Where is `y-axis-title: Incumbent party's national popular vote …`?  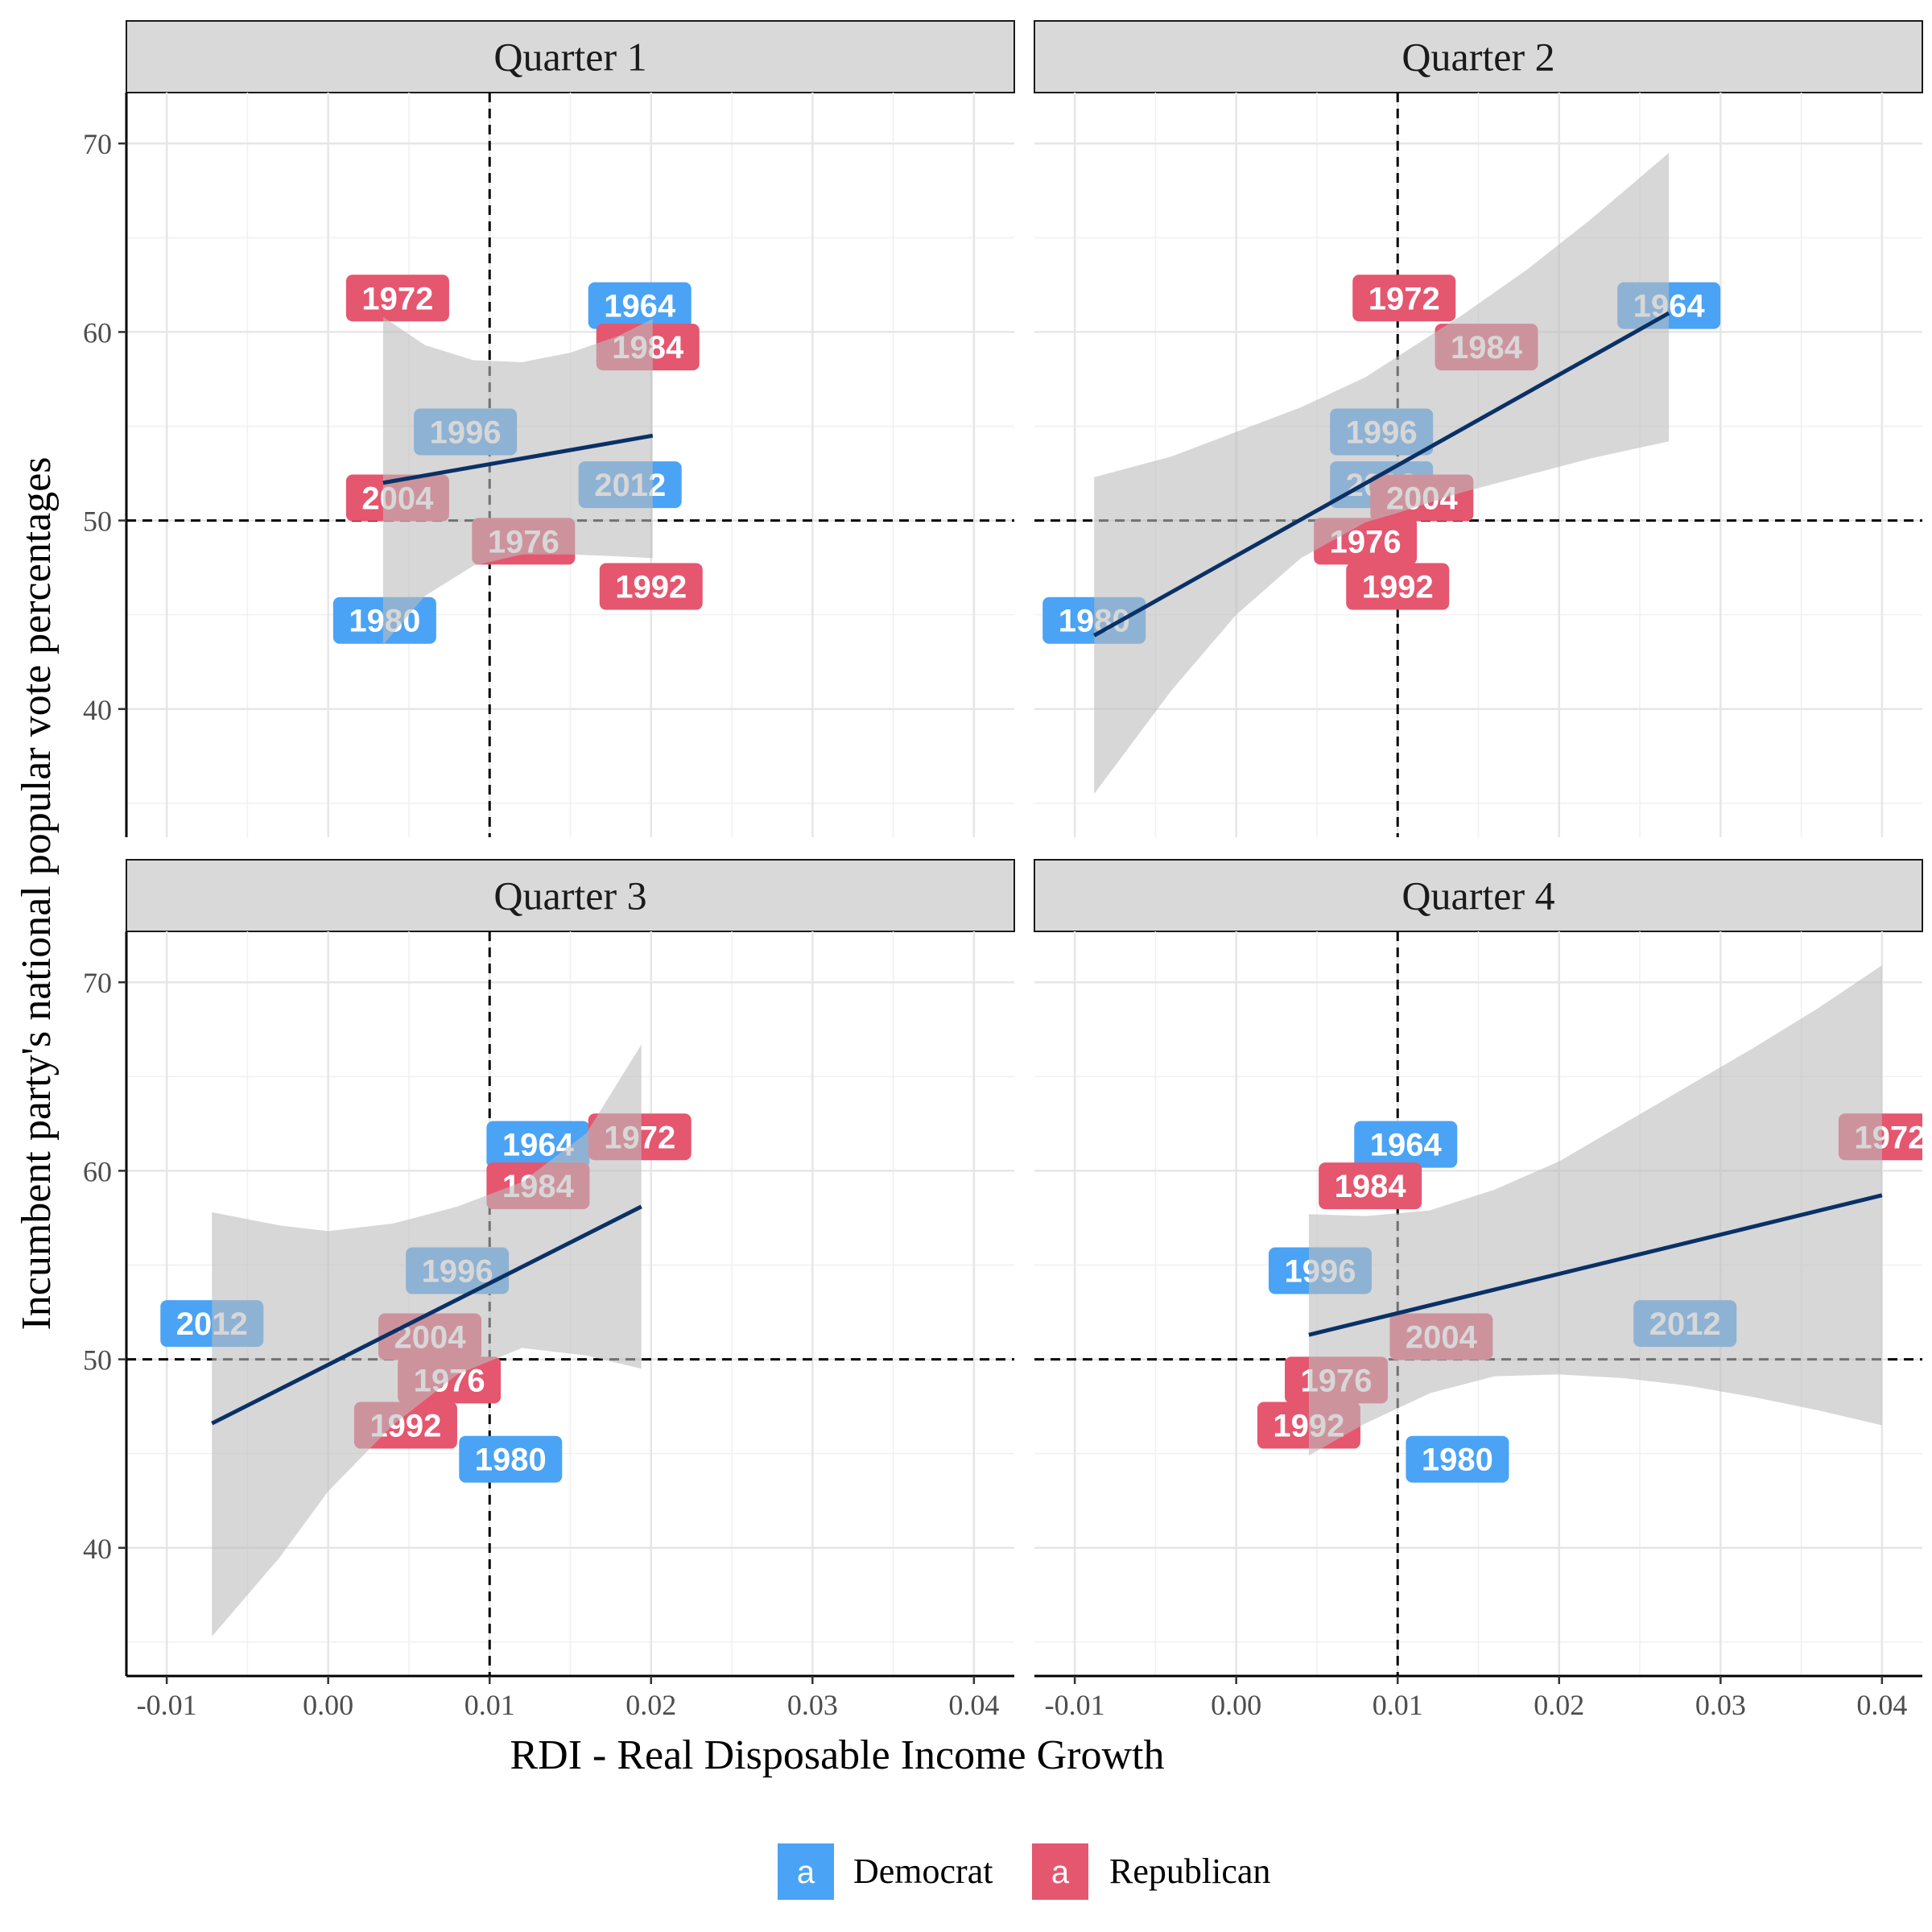 y-axis-title: Incumbent party's national popular vote … is located at coordinates (37, 893).